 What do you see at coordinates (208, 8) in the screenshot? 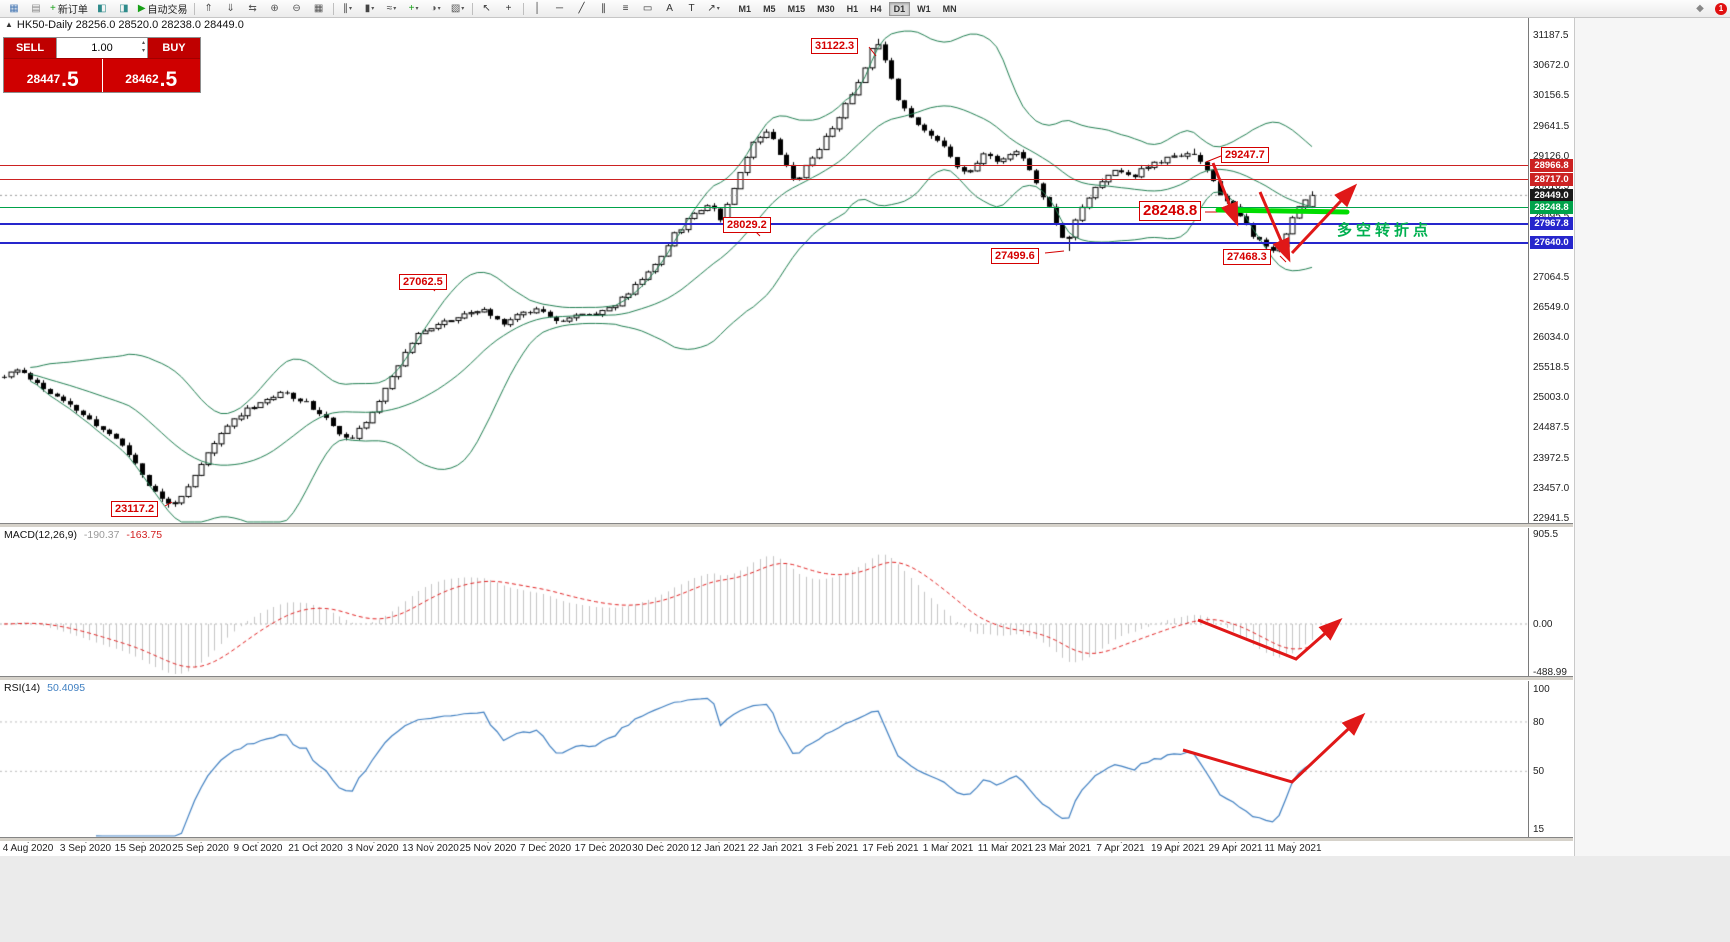
I see `arrange-up-icon: ⇑` at bounding box center [208, 8].